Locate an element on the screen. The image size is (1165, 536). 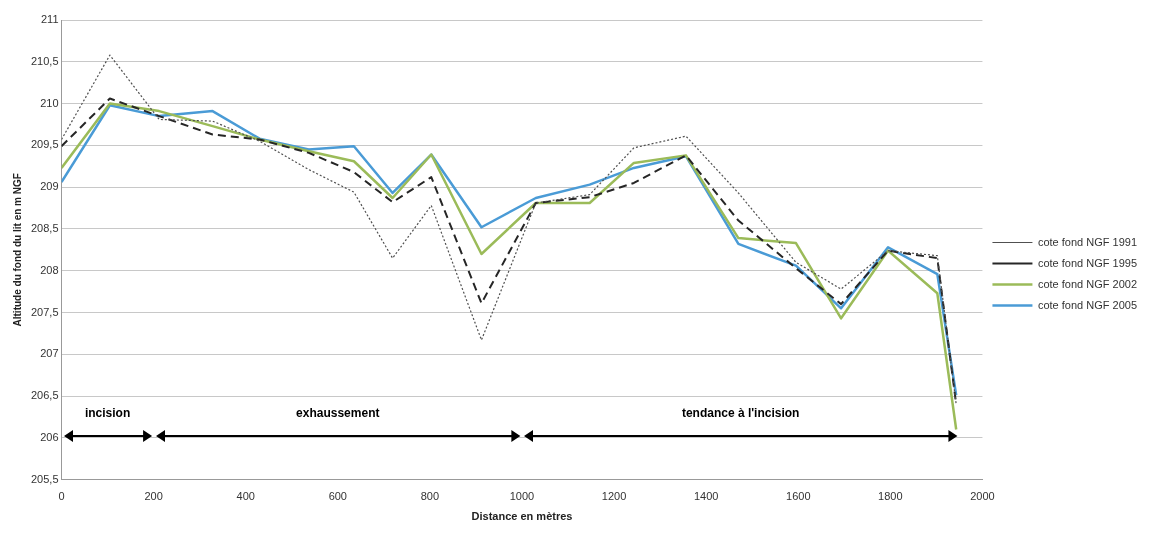
y-tick-label: 207 is located at coordinates (49, 353).